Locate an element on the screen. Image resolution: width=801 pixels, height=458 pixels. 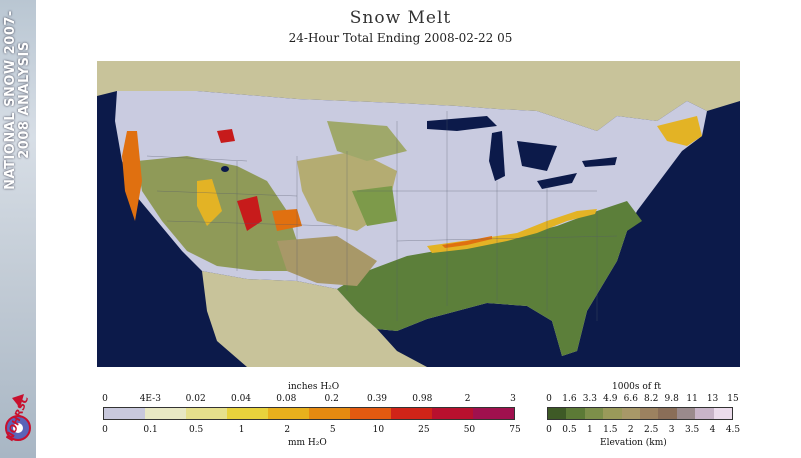
snow-inches-tick: 0.39 is located at coordinates (377, 399).